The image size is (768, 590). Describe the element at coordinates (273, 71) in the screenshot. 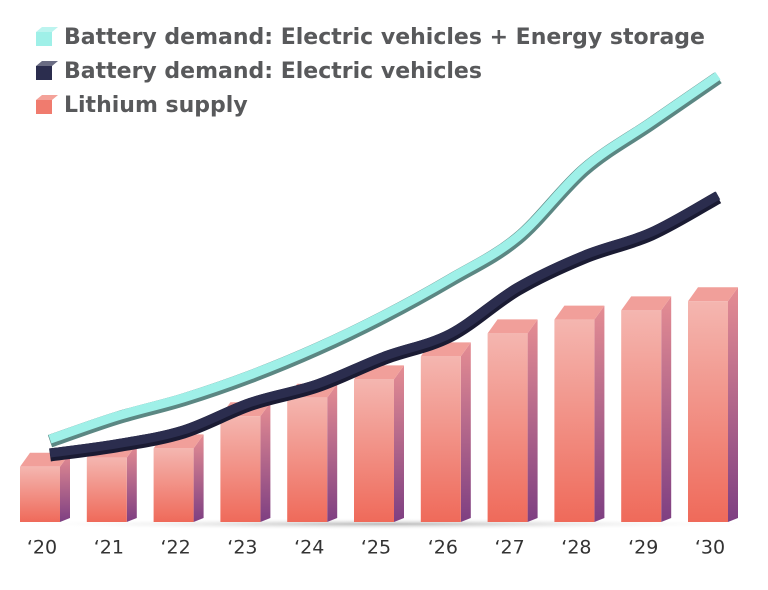

I see `legend-label: Battery demand: Electric vehicles` at that location.